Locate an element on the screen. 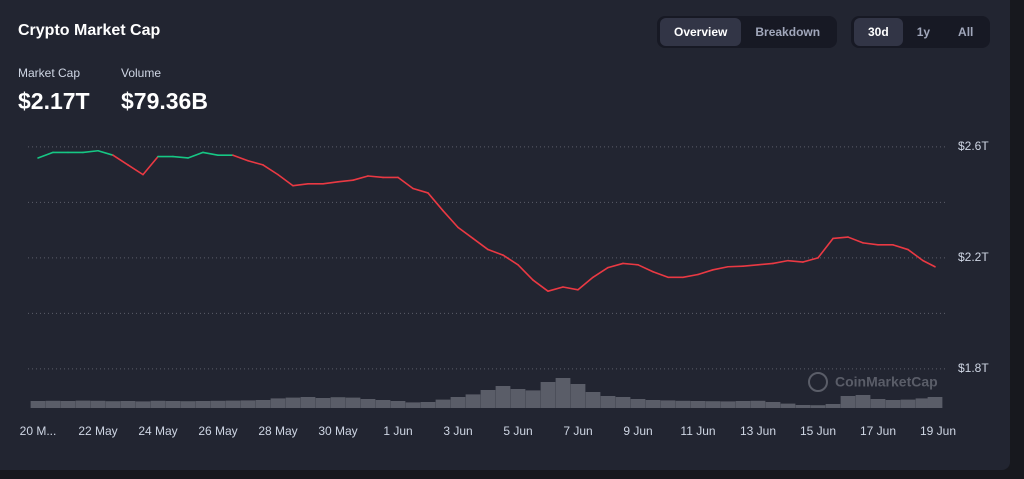 This screenshot has width=1024, height=479. x-tick-label: 22 May is located at coordinates (97, 431).